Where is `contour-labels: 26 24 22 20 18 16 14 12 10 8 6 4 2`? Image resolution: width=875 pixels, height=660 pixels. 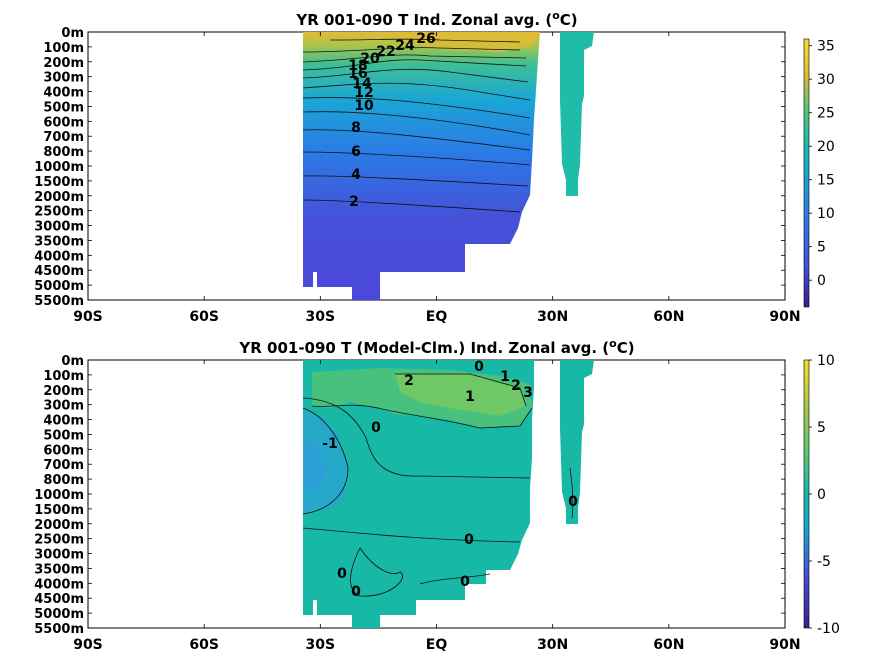 contour-labels: 26 24 22 20 18 16 14 12 10 8 6 4 2 is located at coordinates (391, 120).